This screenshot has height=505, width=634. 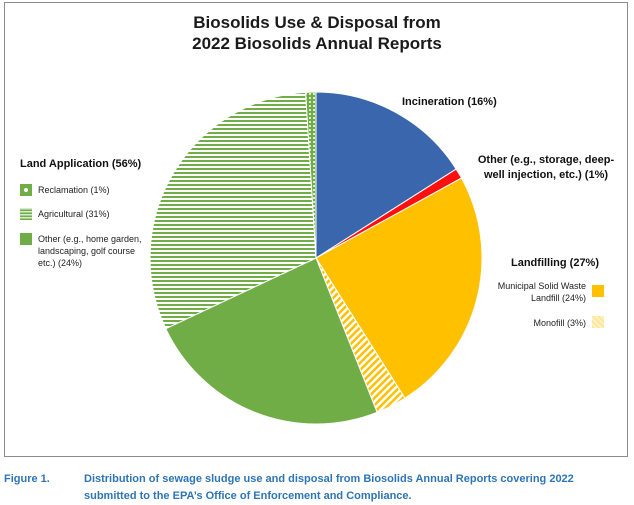 What do you see at coordinates (317, 43) in the screenshot?
I see `chart-title-line-2: 2022 Biosolids Annual Reports` at bounding box center [317, 43].